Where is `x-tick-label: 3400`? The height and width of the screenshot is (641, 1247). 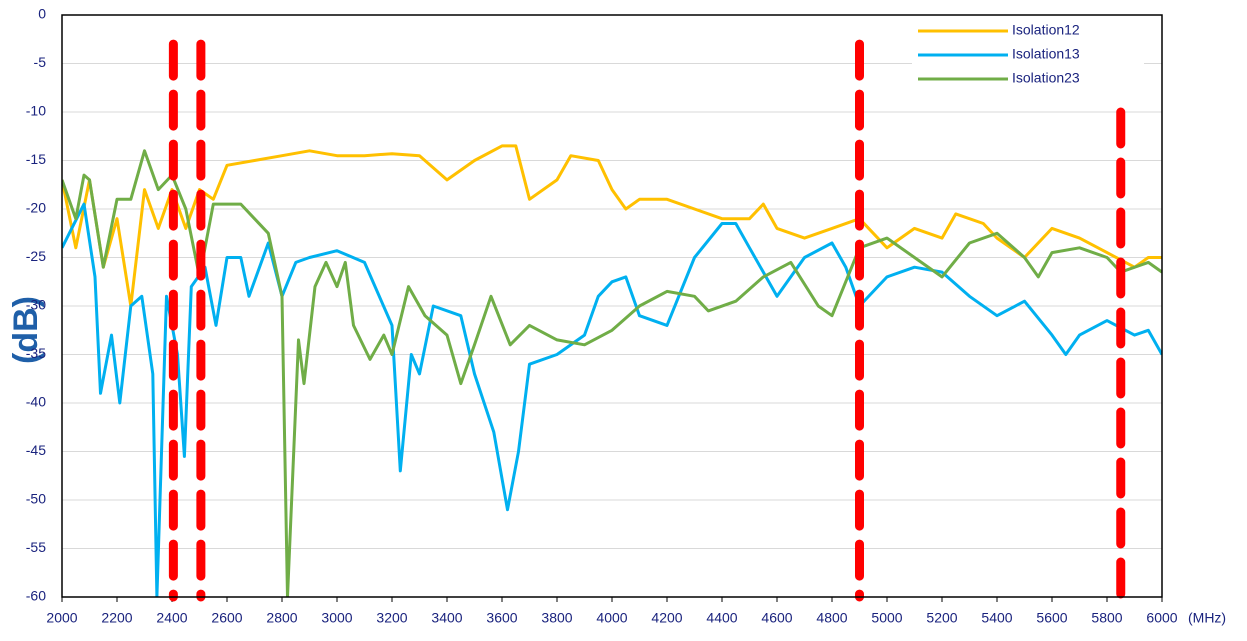 x-tick-label: 3400 is located at coordinates (446, 618).